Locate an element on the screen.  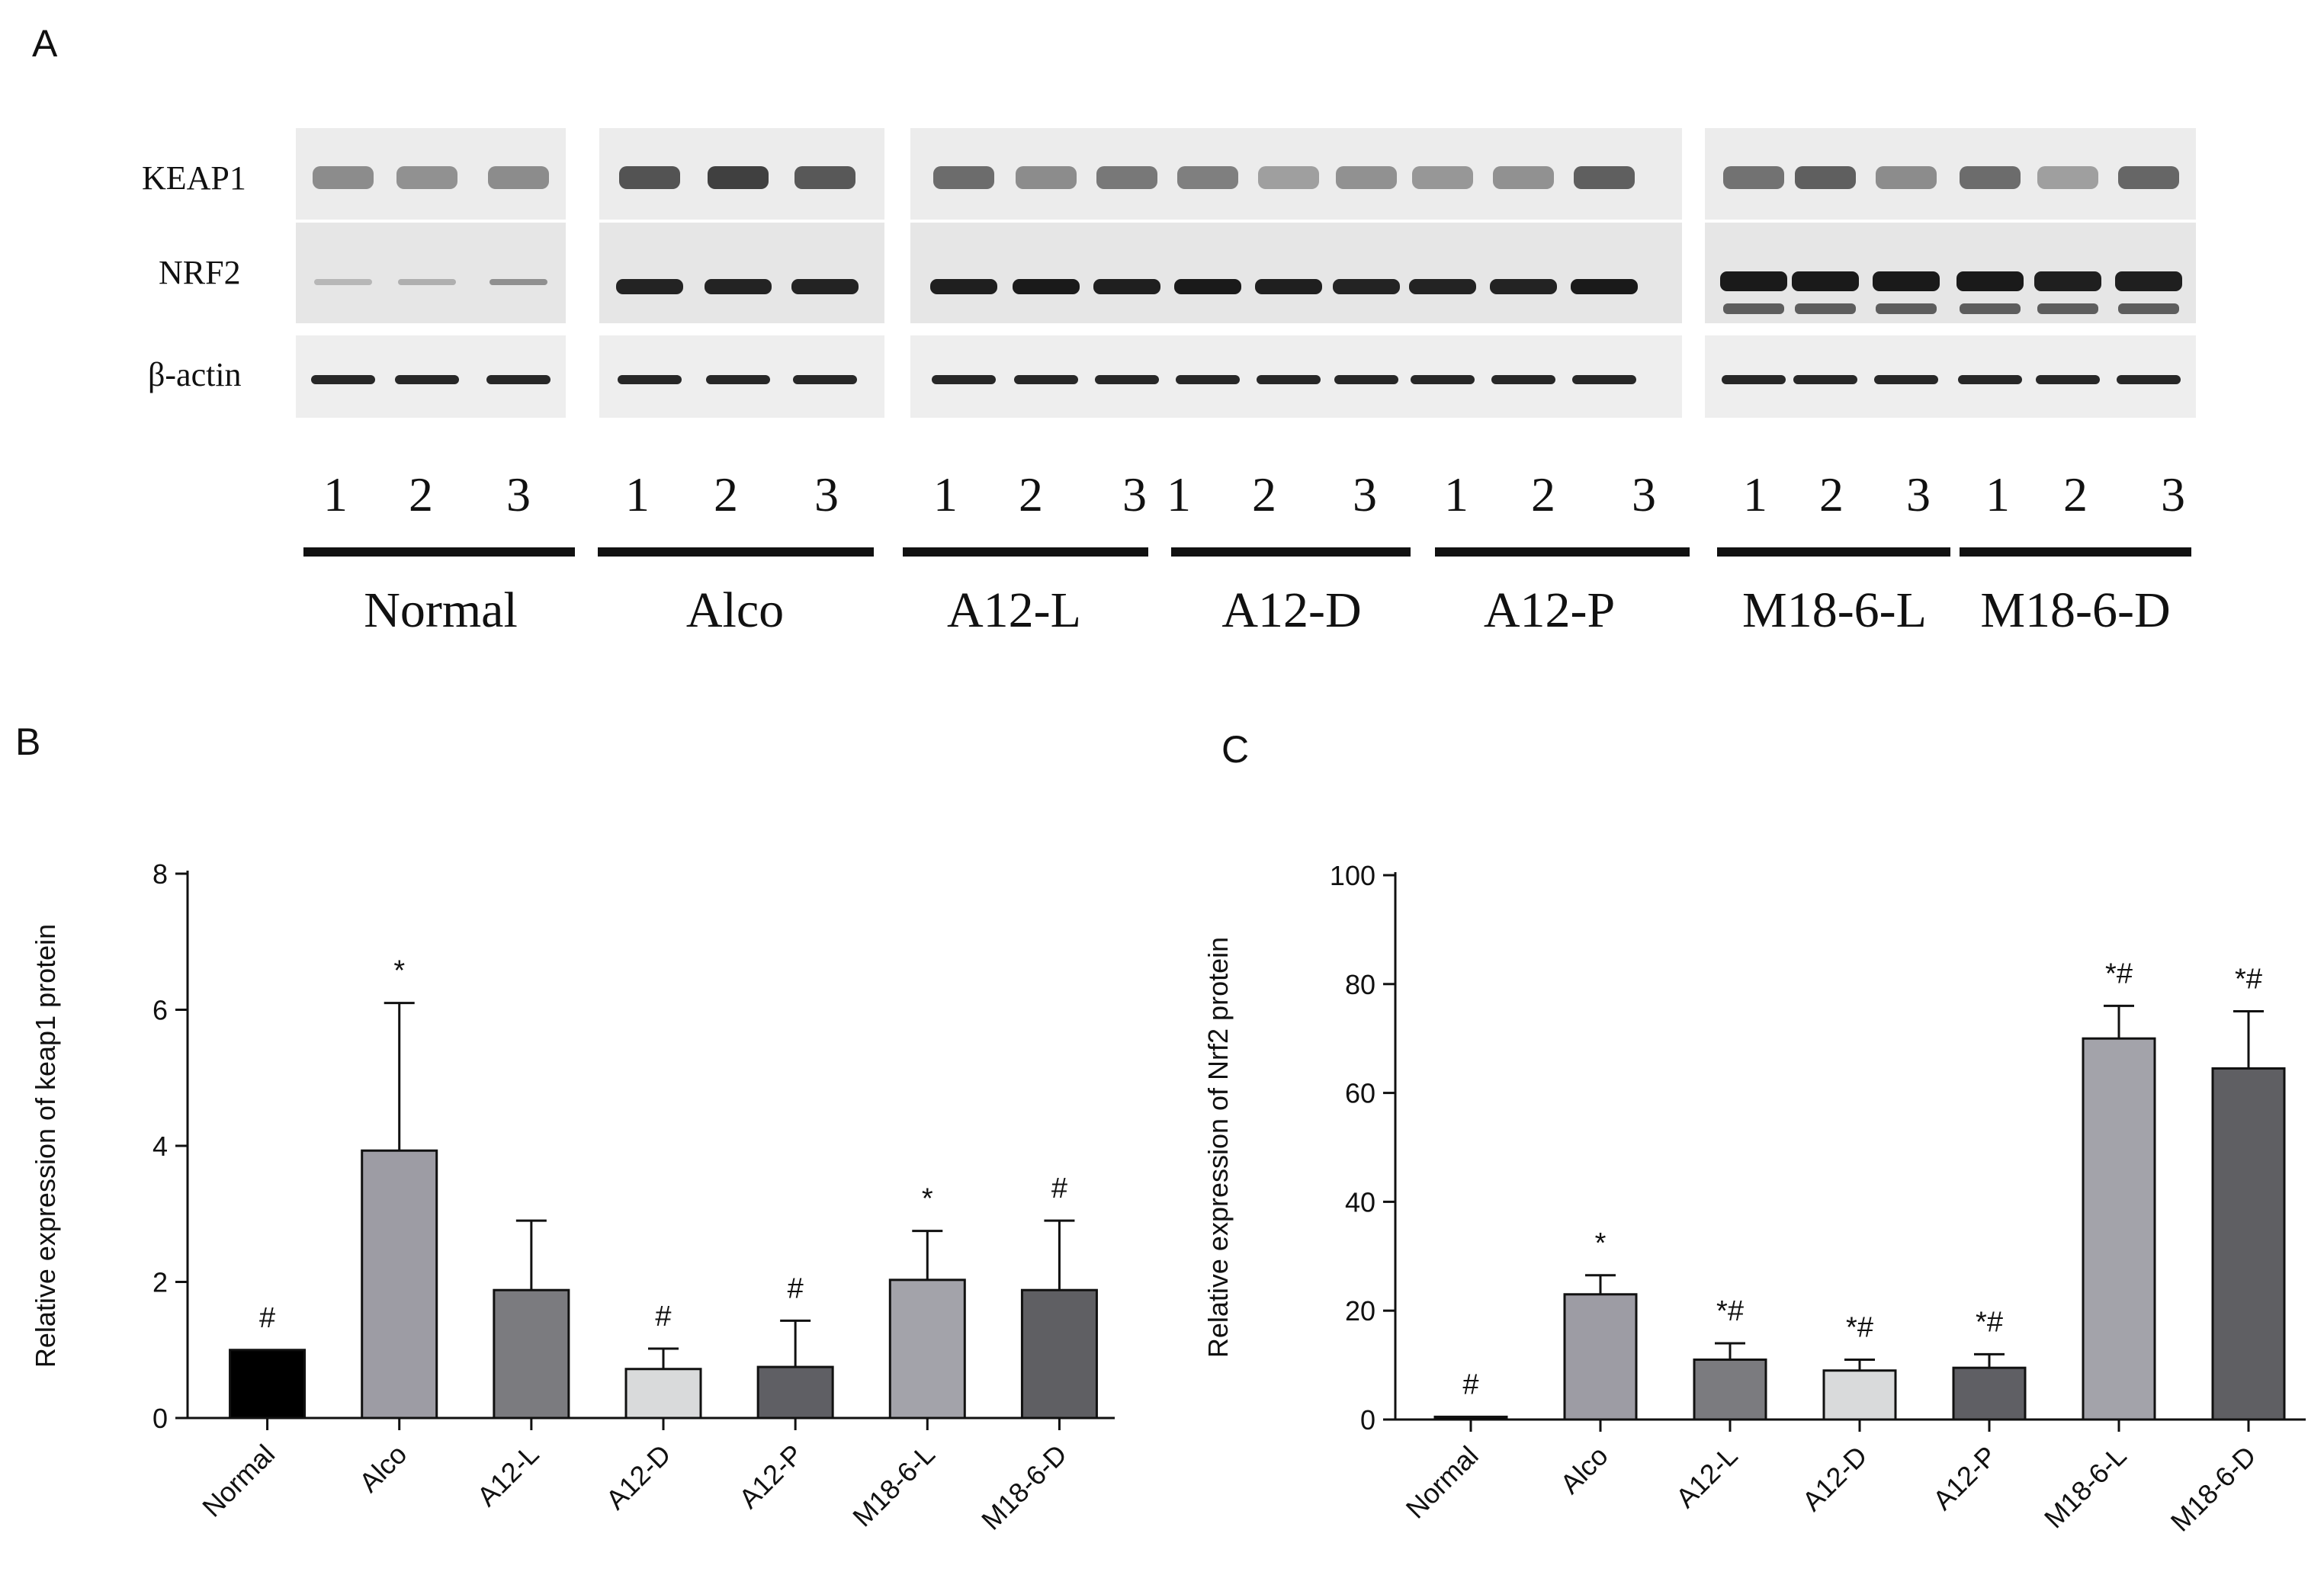
significance-mark: * is located at coordinates (927, 1199).